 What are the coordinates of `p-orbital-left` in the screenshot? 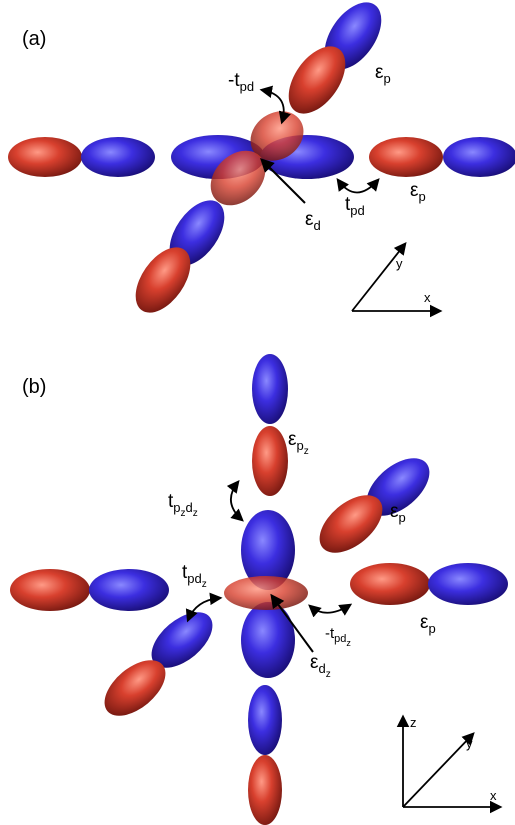 It's located at (81, 157).